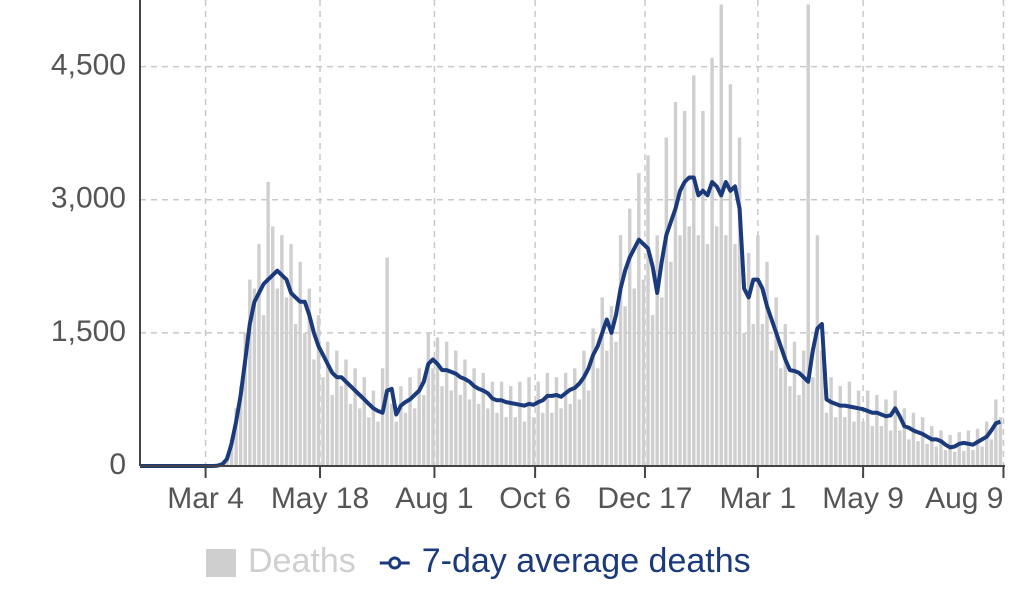  Describe the element at coordinates (535, 498) in the screenshot. I see `x-tick-label: Oct 6` at that location.